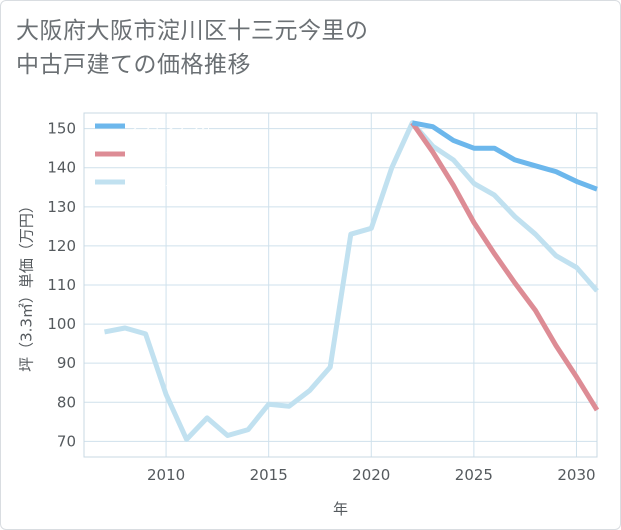 This screenshot has height=530, width=621. What do you see at coordinates (61, 168) in the screenshot?
I see `y-tick-label: 140` at bounding box center [61, 168].